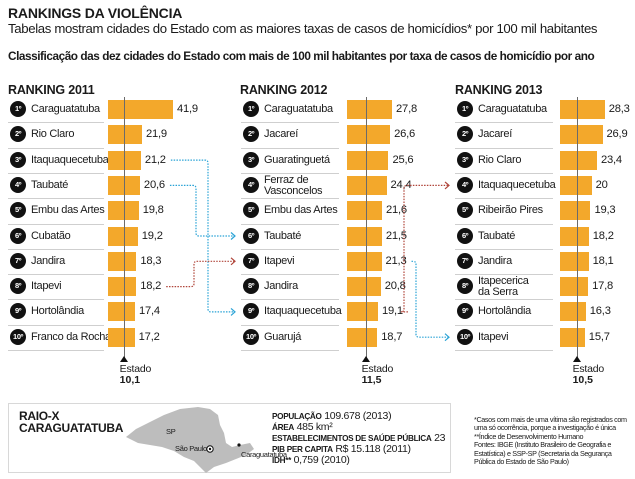 The height and width of the screenshot is (479, 635). I want to click on map-label-sao-paulo: São Paulo, so click(191, 448).